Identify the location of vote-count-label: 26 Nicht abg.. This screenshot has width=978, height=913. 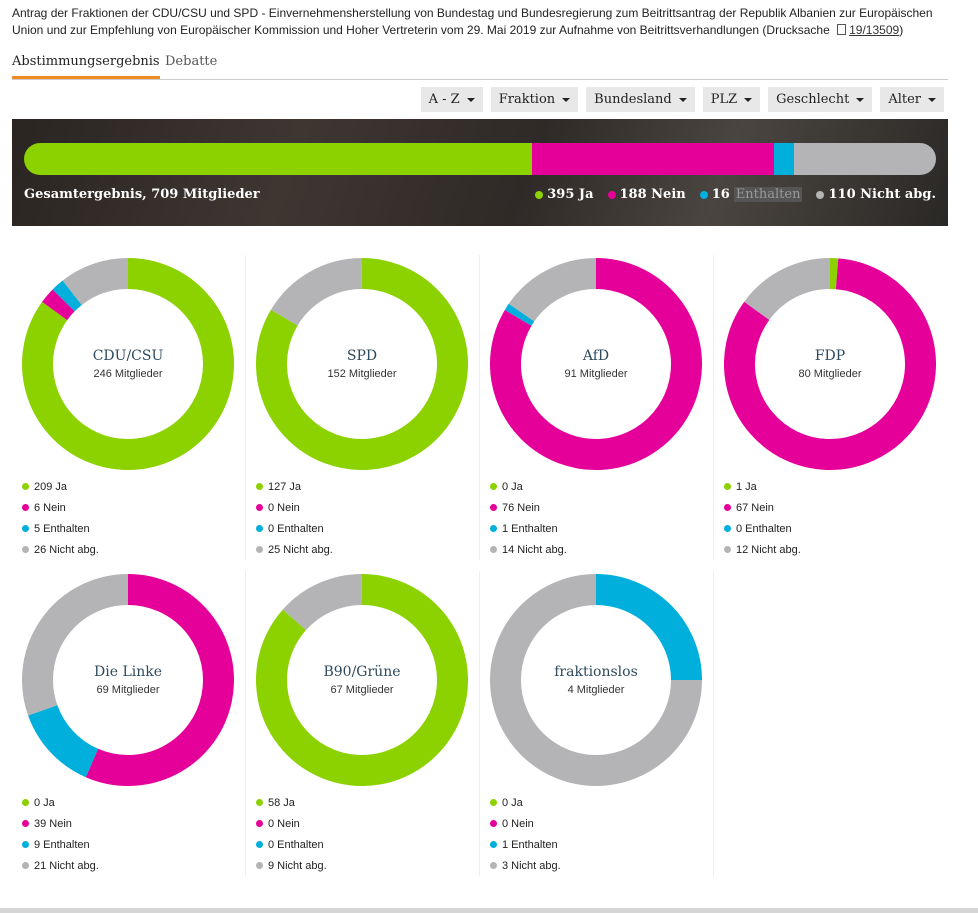
(66, 549).